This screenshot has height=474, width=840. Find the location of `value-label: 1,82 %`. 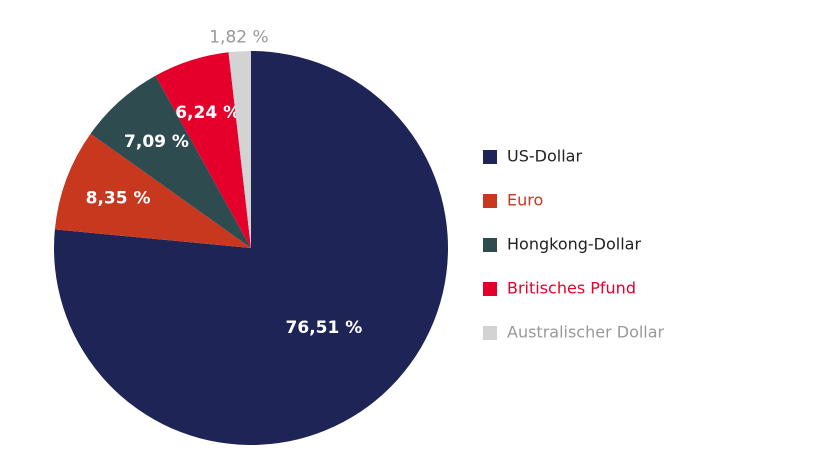

value-label: 1,82 % is located at coordinates (238, 37).